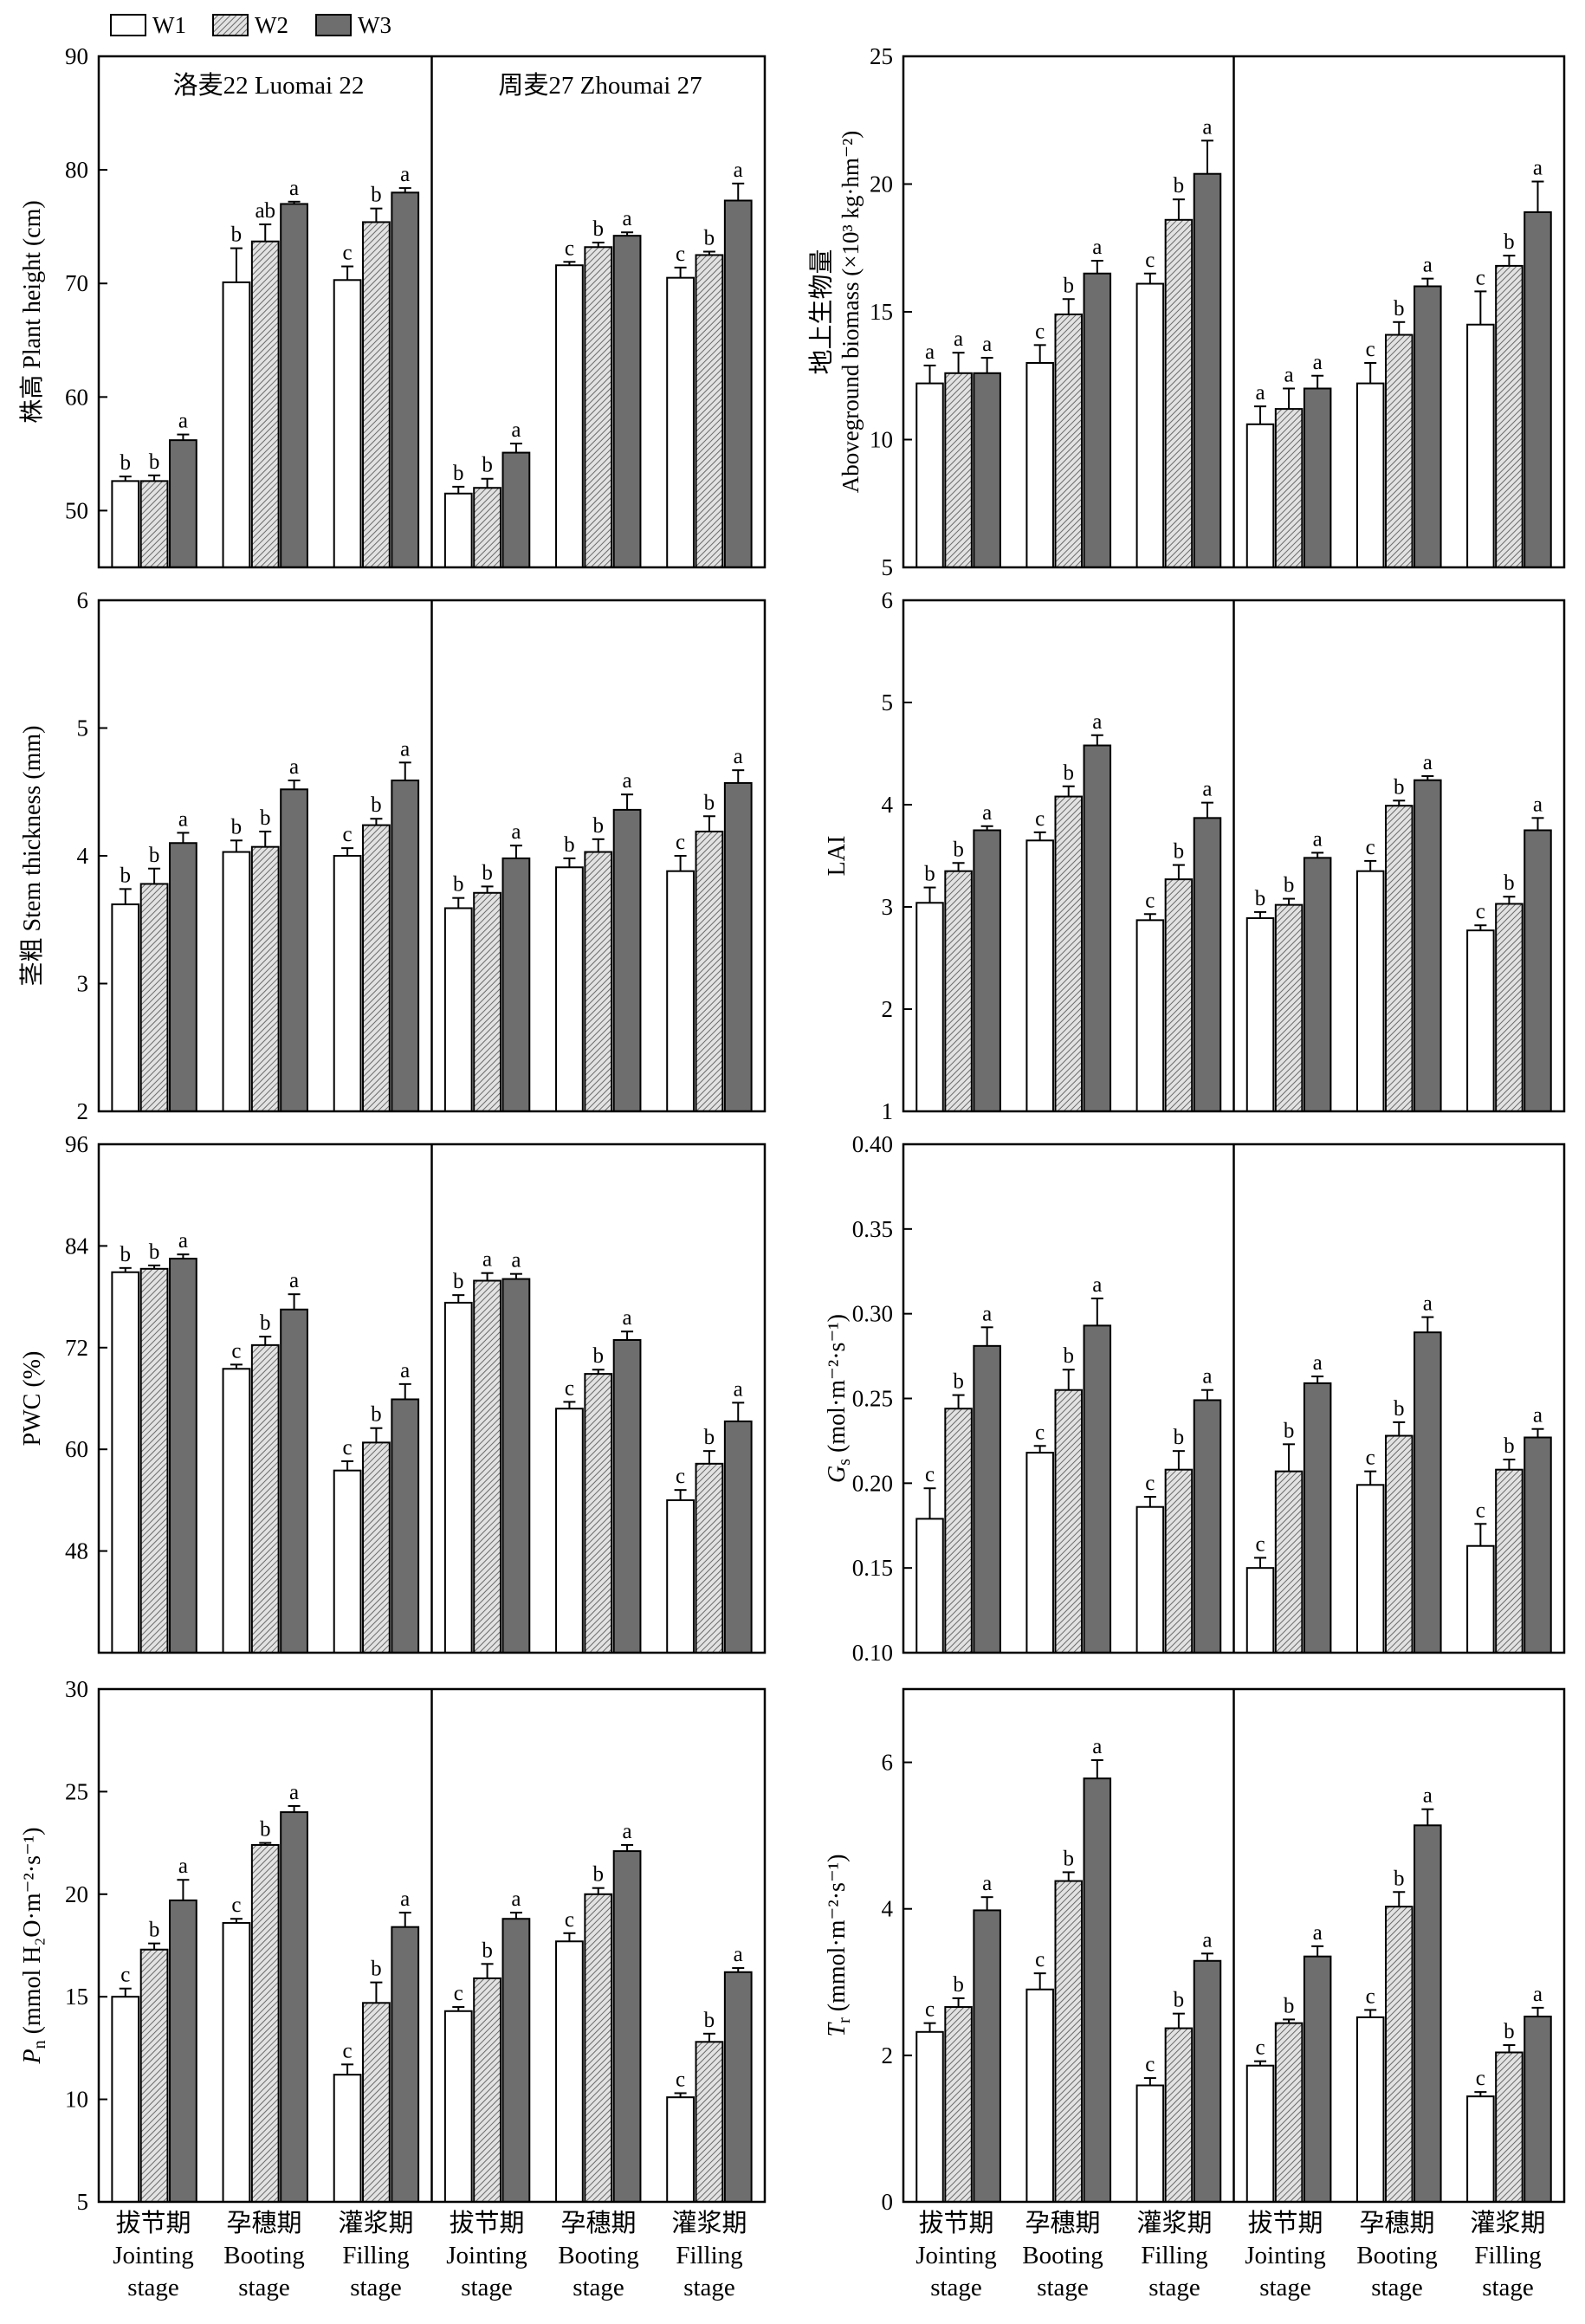 This screenshot has height=2324, width=1585. What do you see at coordinates (76, 1791) in the screenshot?
I see `y-tick-label: 25` at bounding box center [76, 1791].